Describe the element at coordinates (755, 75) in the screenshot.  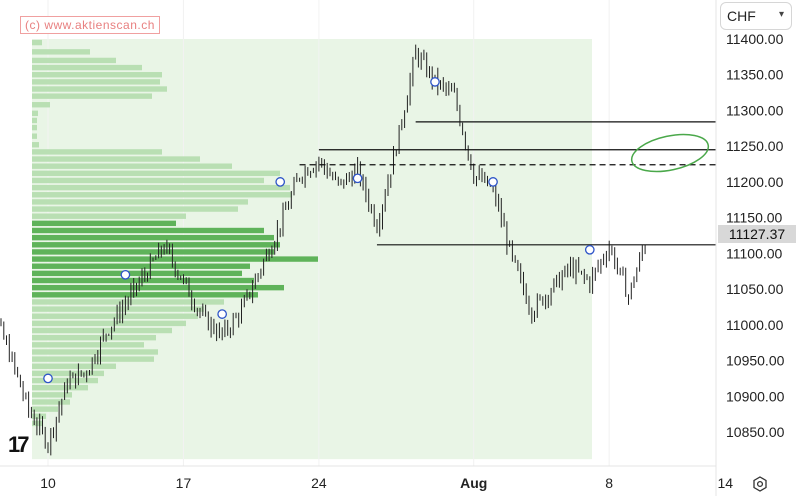
I see `y-tick-label: 11350.00` at that location.